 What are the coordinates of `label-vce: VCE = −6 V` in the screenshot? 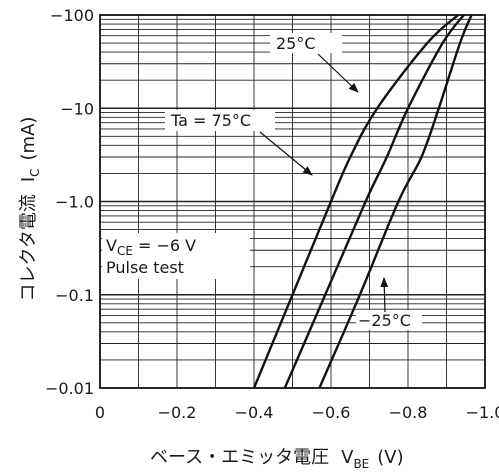 It's located at (151, 247).